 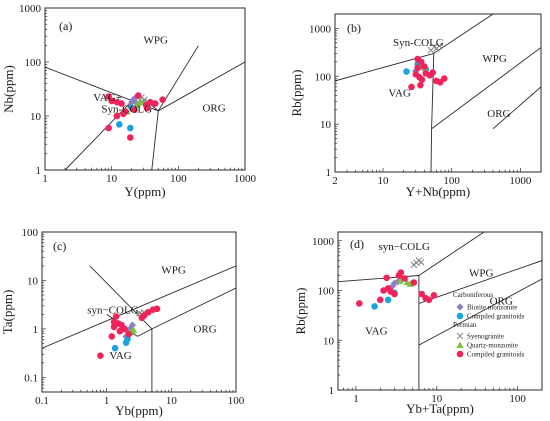 What do you see at coordinates (45, 179) in the screenshot?
I see `panel-a-x-tick-label: 1` at bounding box center [45, 179].